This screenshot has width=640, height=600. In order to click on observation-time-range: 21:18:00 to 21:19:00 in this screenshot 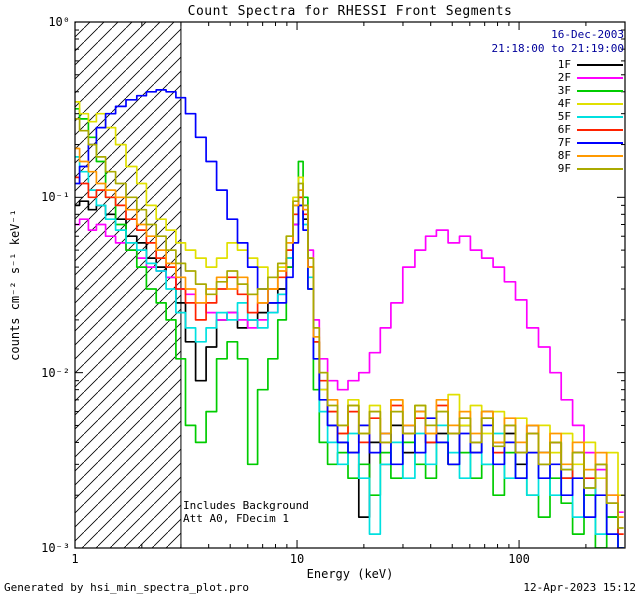, I will do `click(557, 48)`.